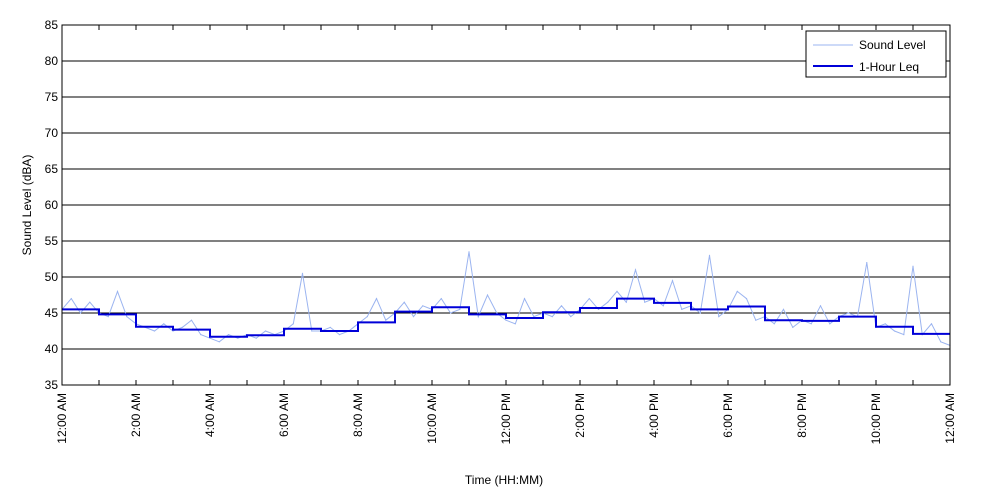  I want to click on x-tick-label: 8:00 AM, so click(358, 415).